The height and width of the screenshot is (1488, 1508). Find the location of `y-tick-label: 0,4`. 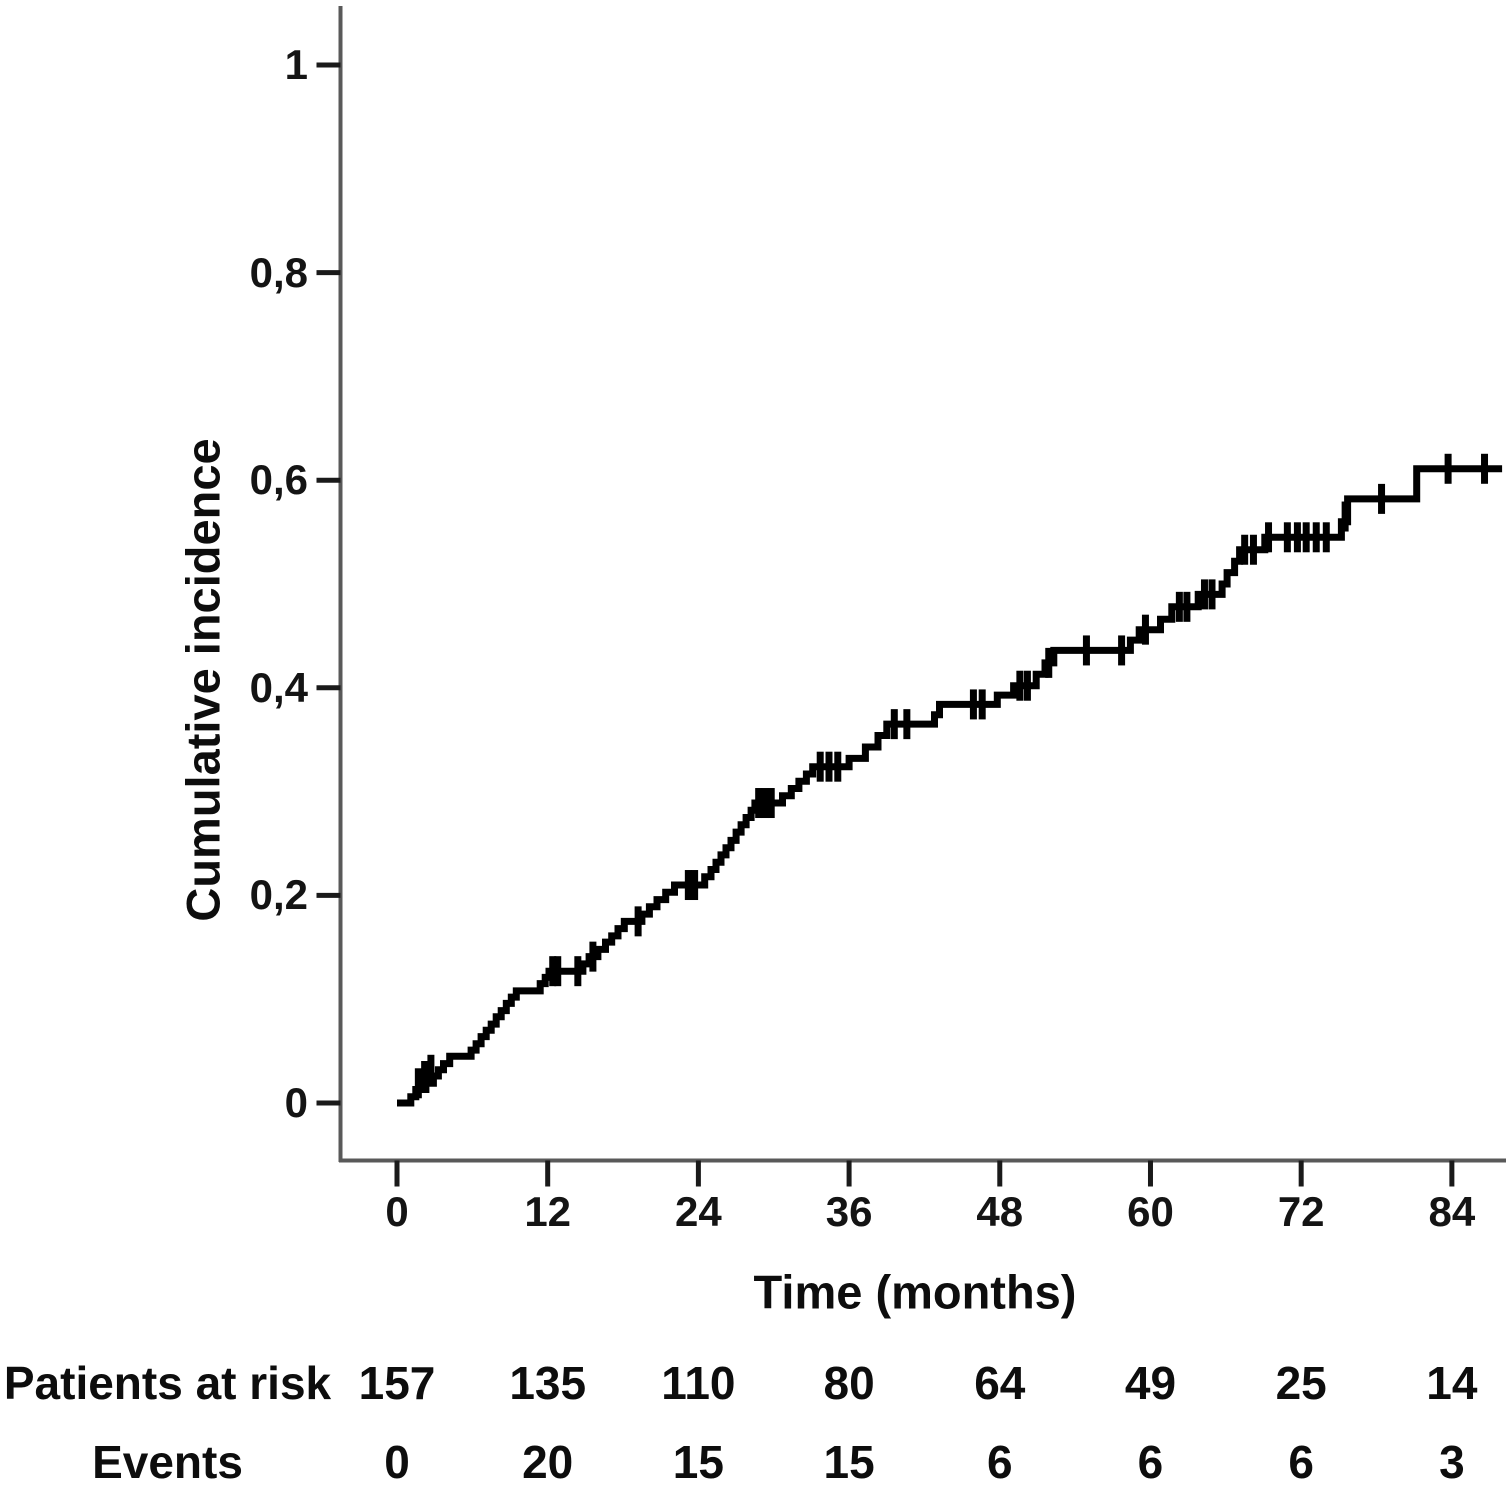

y-tick-label: 0,4 is located at coordinates (278, 687).